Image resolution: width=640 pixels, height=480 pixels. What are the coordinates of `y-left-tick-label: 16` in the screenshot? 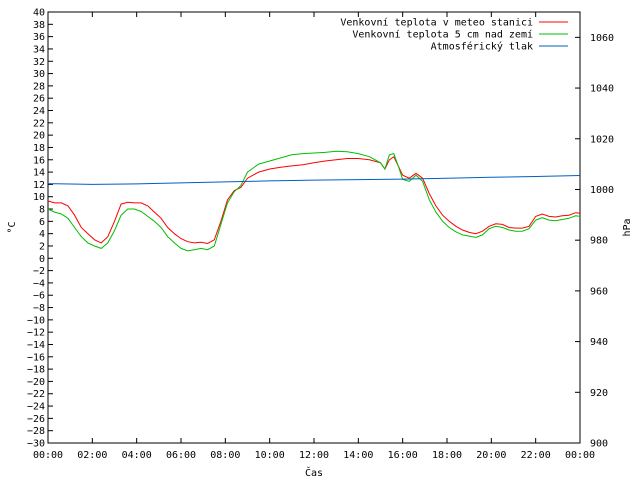 It's located at (39, 160).